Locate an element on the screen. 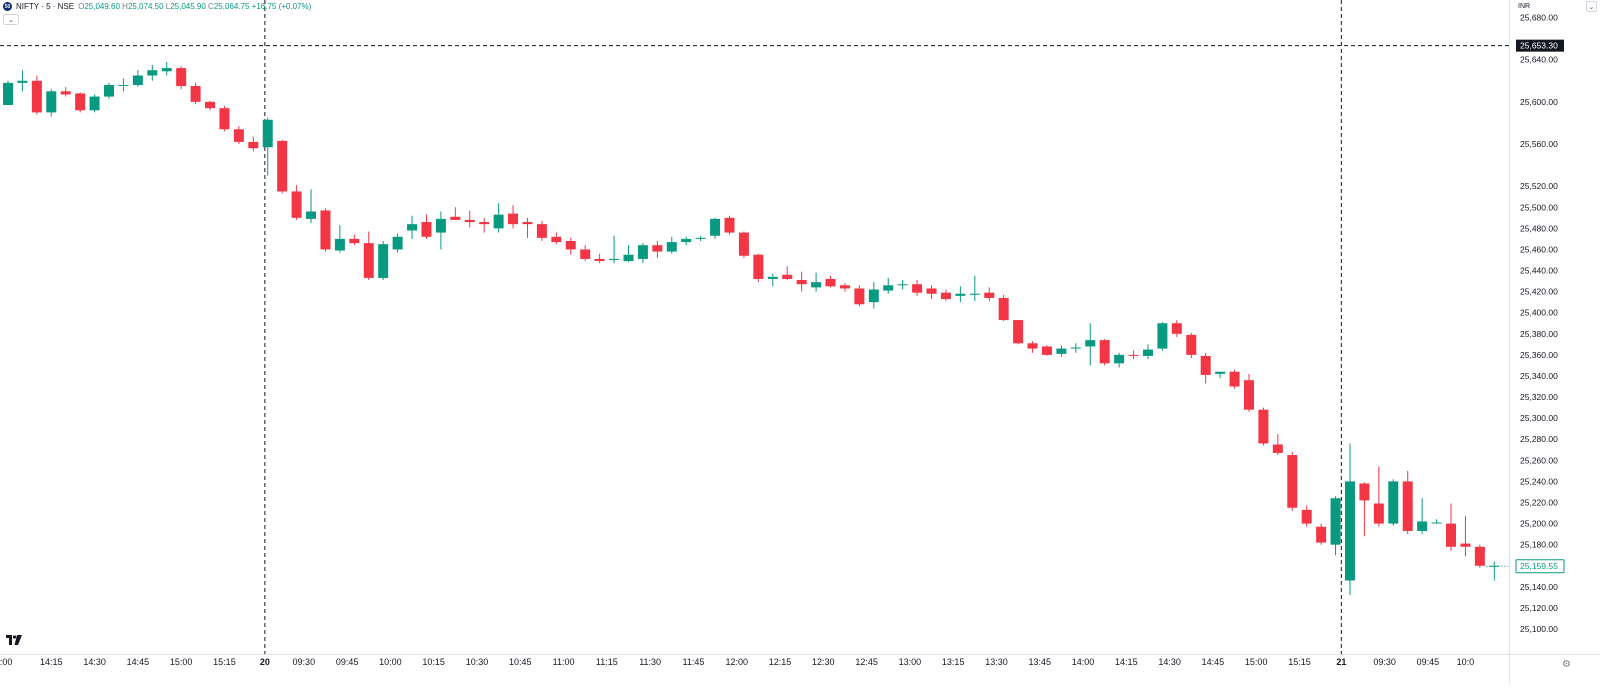  y-tick-label: 25,200.00 is located at coordinates (1539, 524).